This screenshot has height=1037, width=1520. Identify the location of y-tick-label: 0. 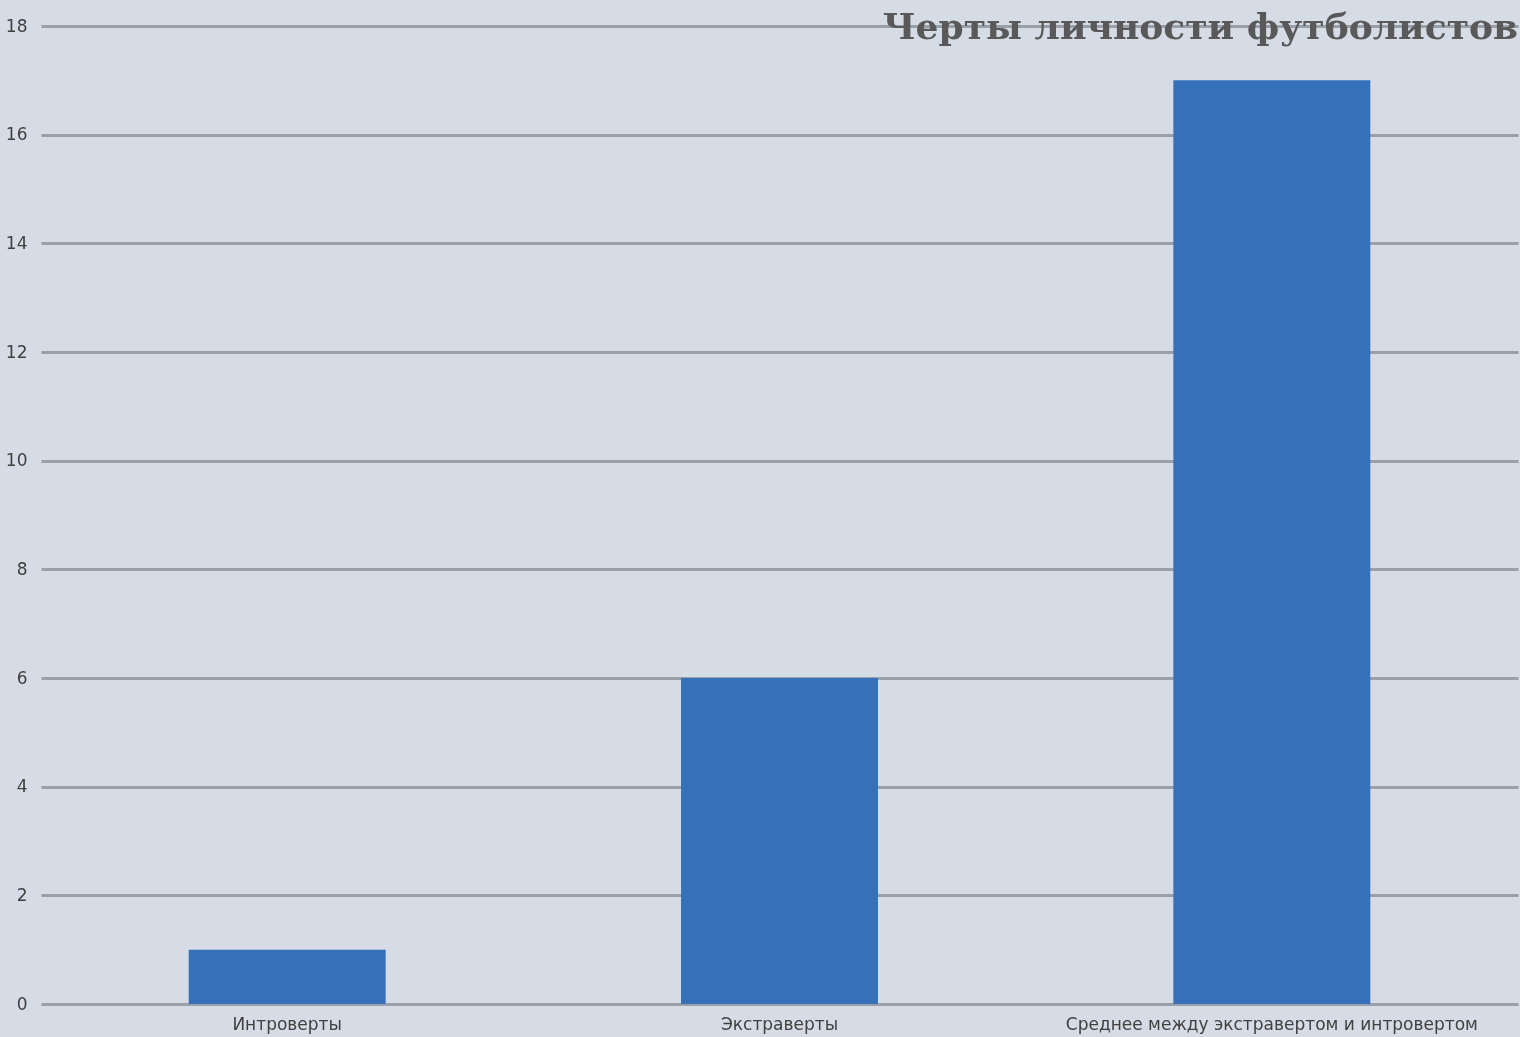
(22, 1003).